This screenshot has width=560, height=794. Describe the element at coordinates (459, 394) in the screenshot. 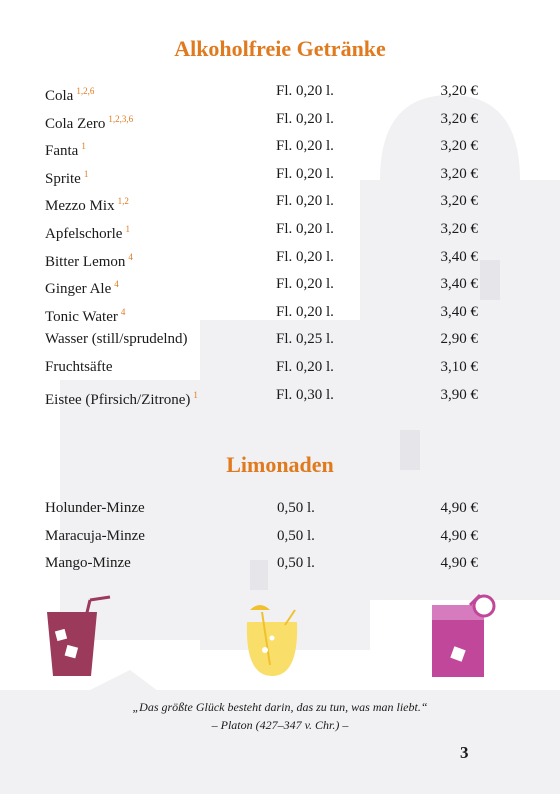

I see `item-price: 3,90 €` at that location.